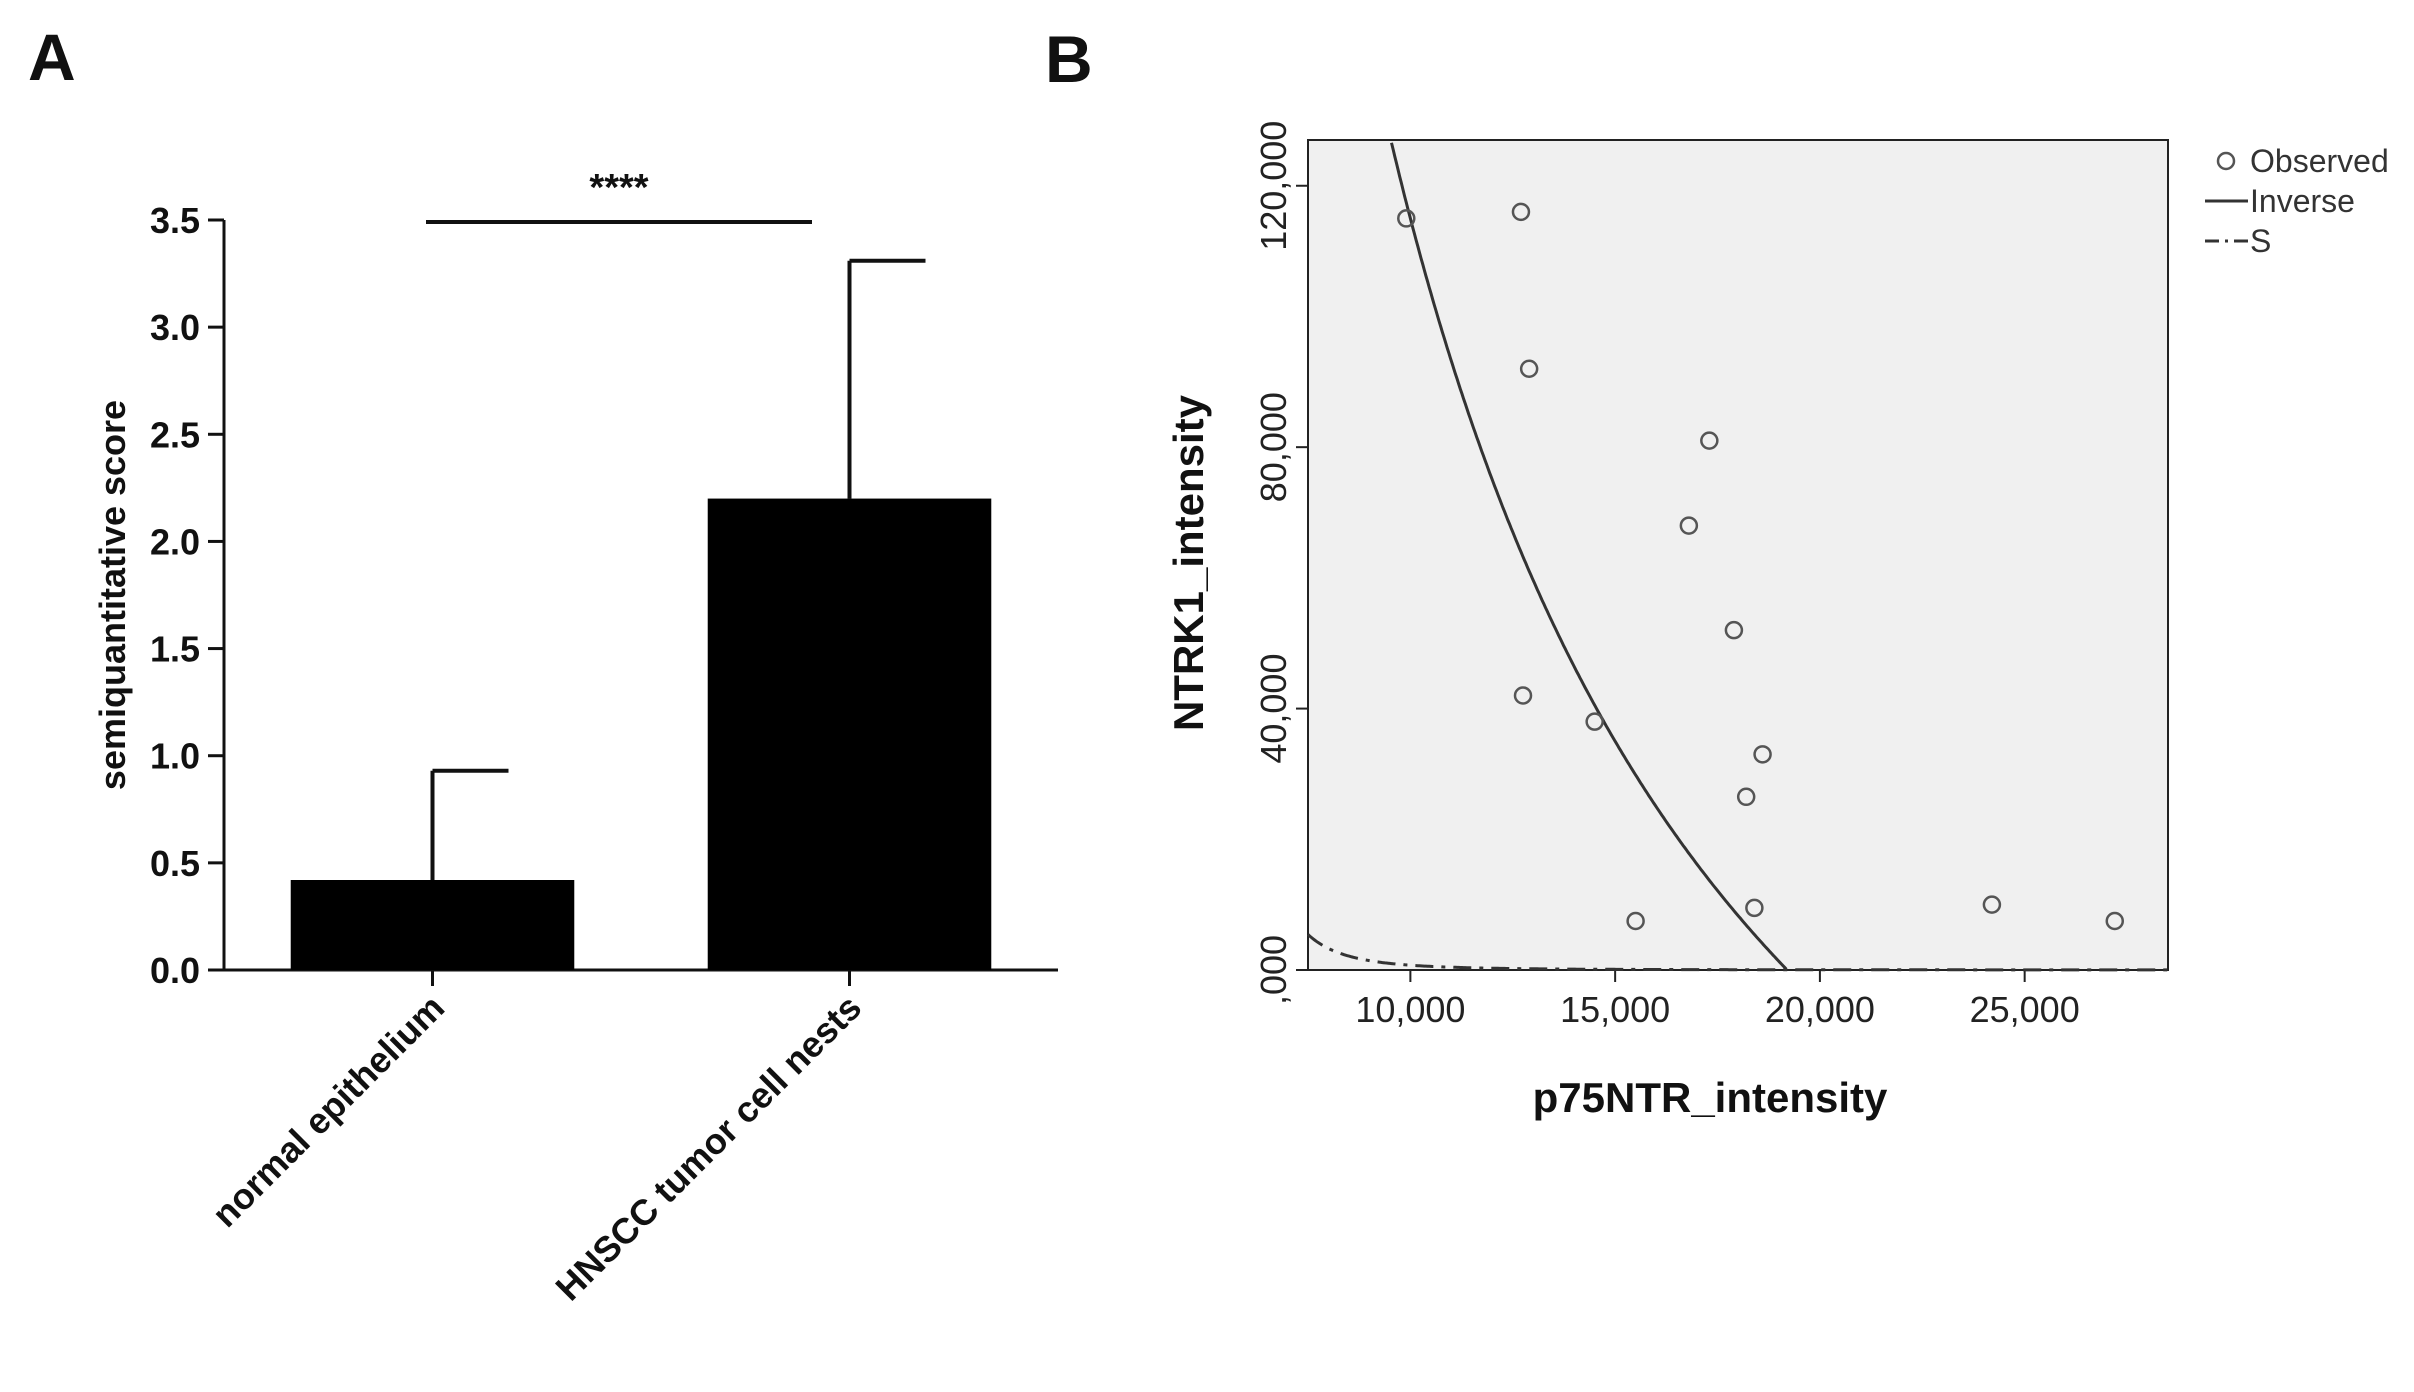 This screenshot has width=2414, height=1392. I want to click on legend-observed: Observed, so click(2319, 161).